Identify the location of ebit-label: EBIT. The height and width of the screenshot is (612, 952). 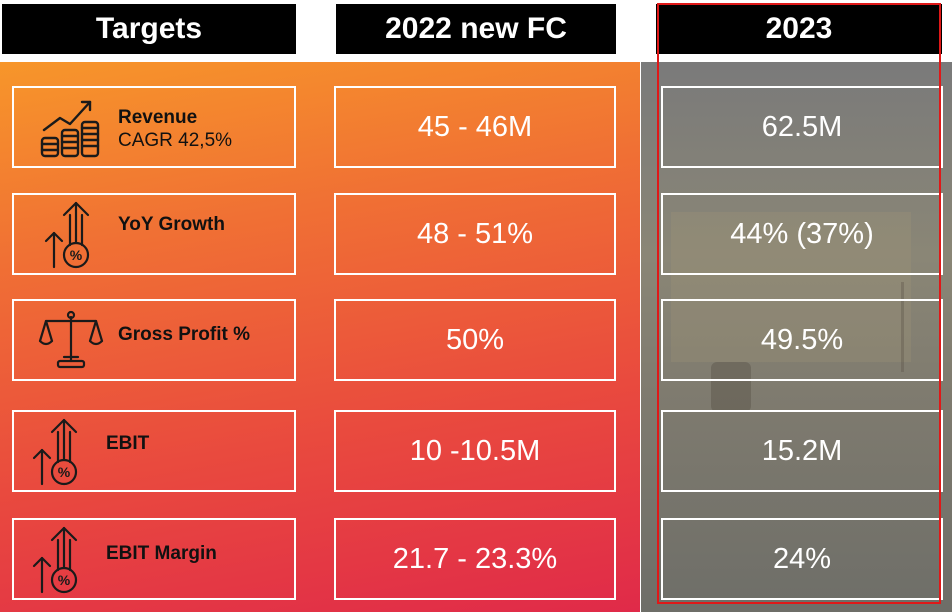
(128, 443).